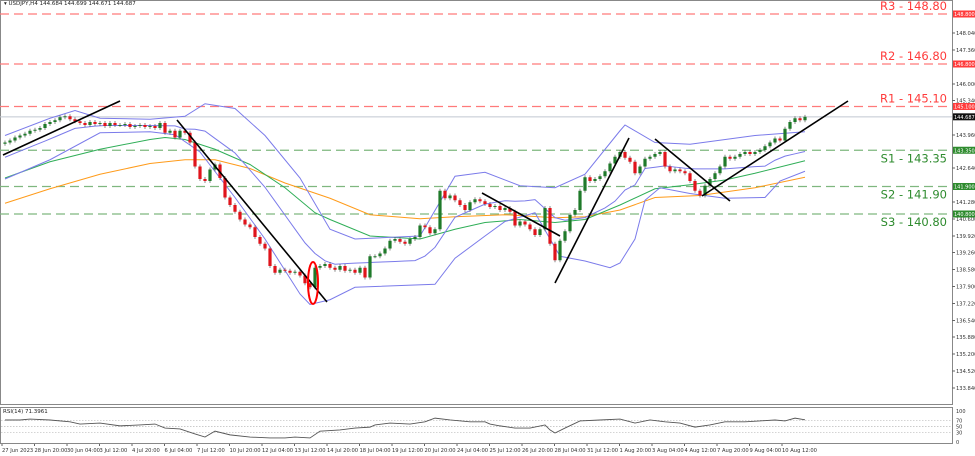  Describe the element at coordinates (965, 136) in the screenshot. I see `y-tick-label: 143.960` at that location.